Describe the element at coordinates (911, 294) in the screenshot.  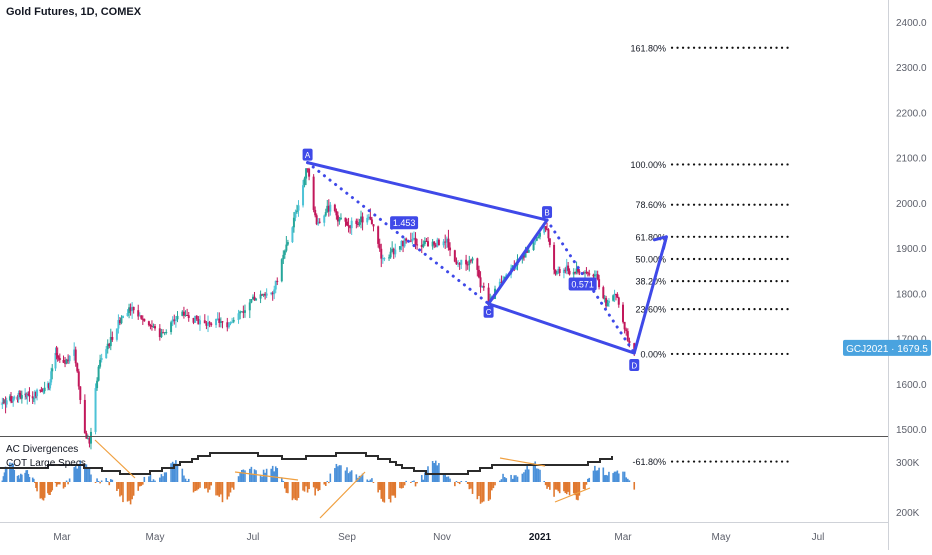
I see `price-tick-label: 1800.0` at that location.